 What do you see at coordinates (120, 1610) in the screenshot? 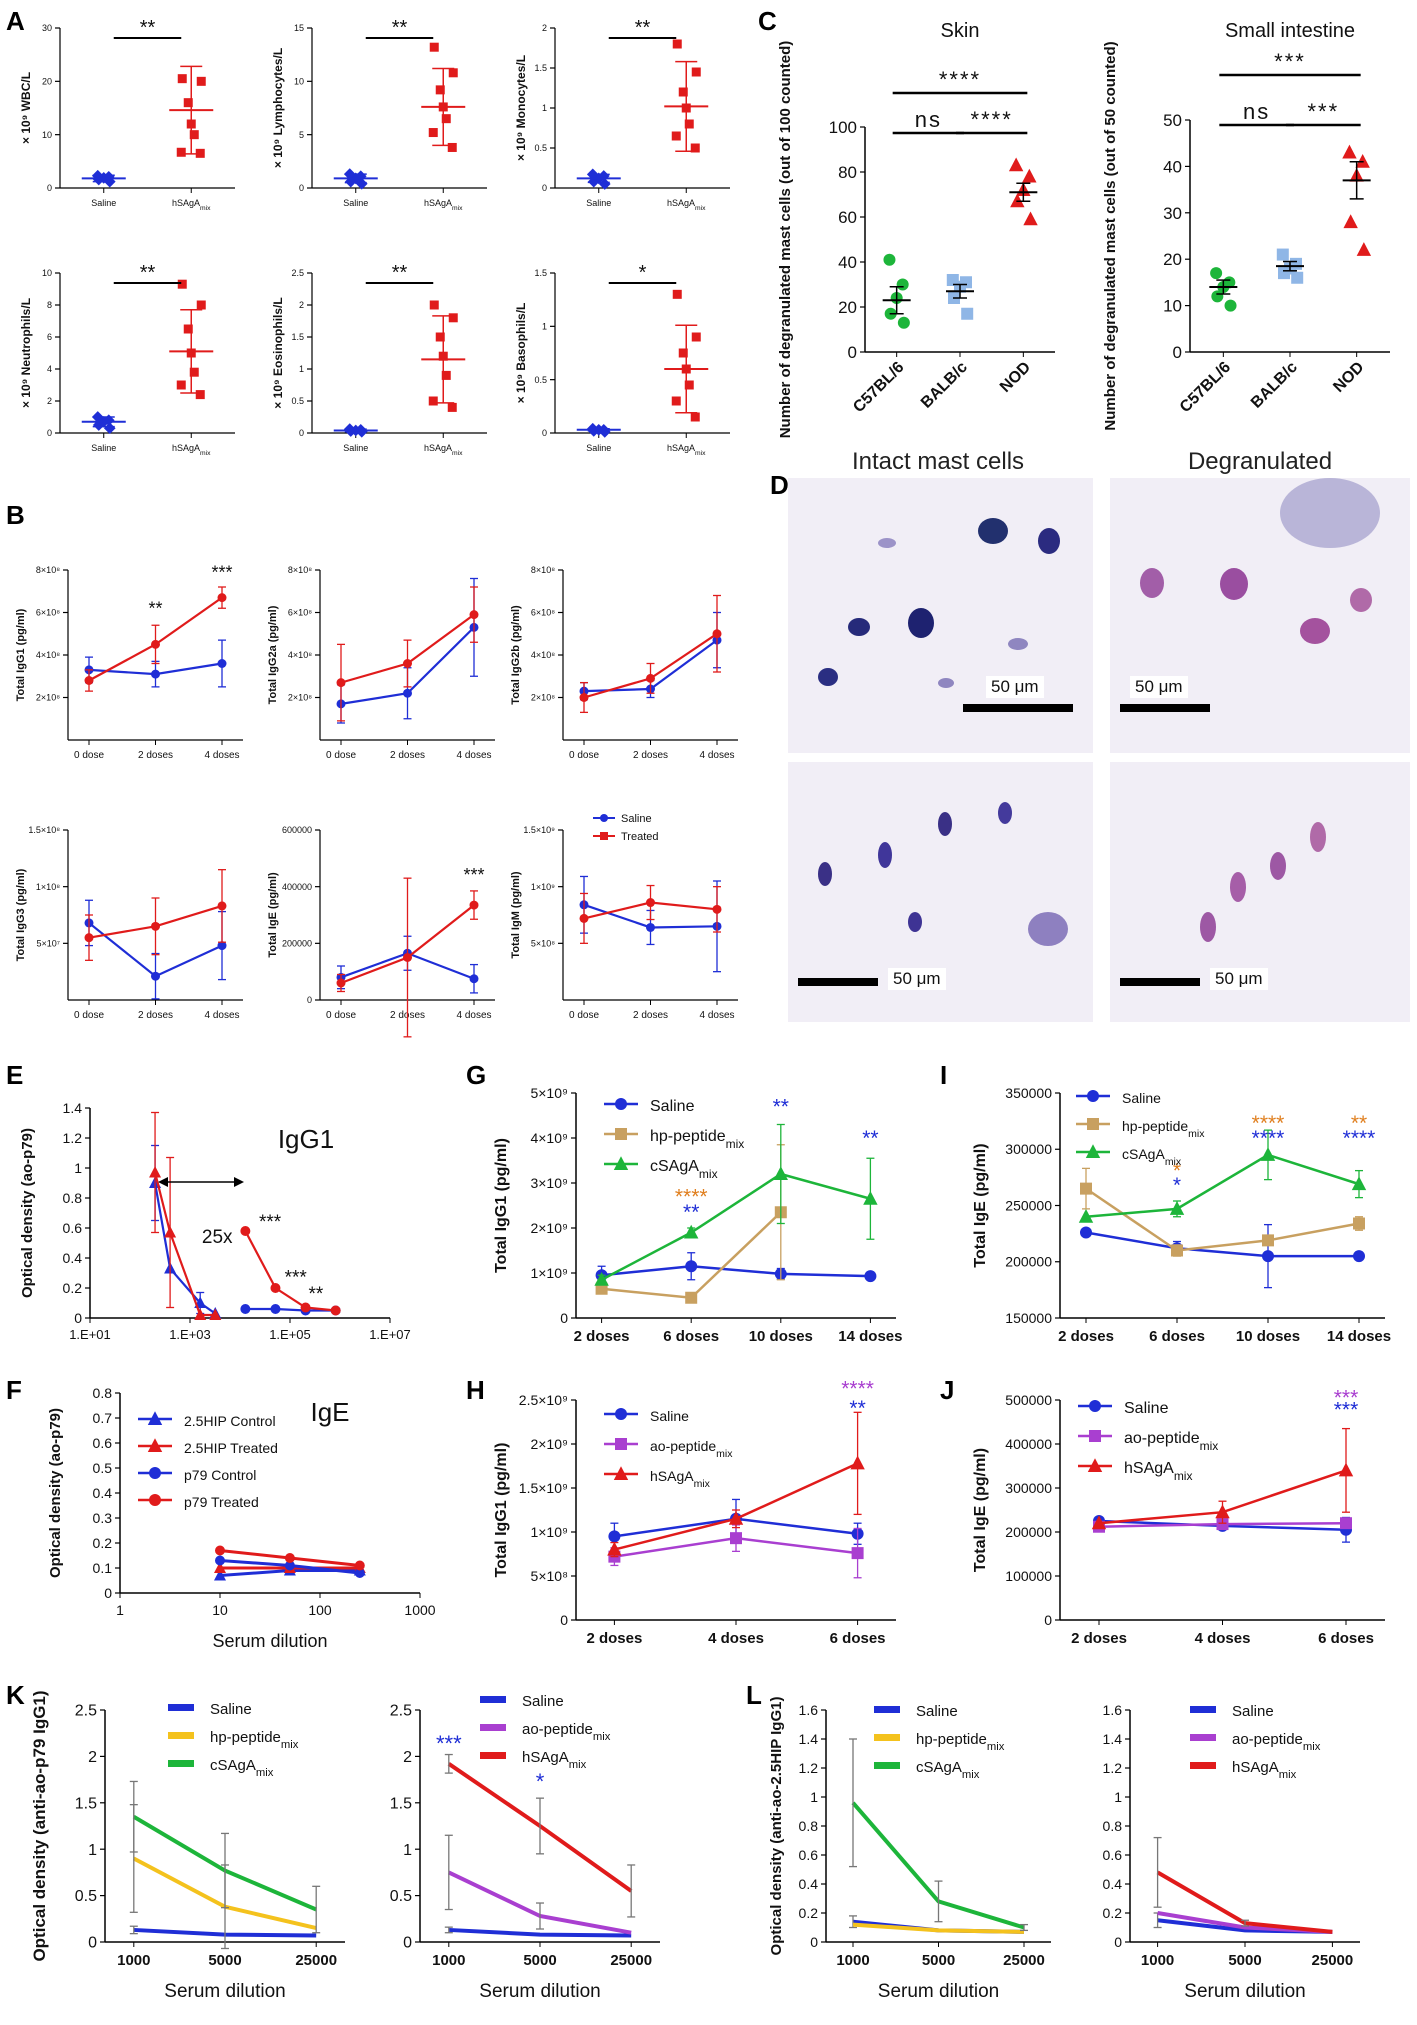
I see `x-tick-label: 1` at bounding box center [120, 1610].